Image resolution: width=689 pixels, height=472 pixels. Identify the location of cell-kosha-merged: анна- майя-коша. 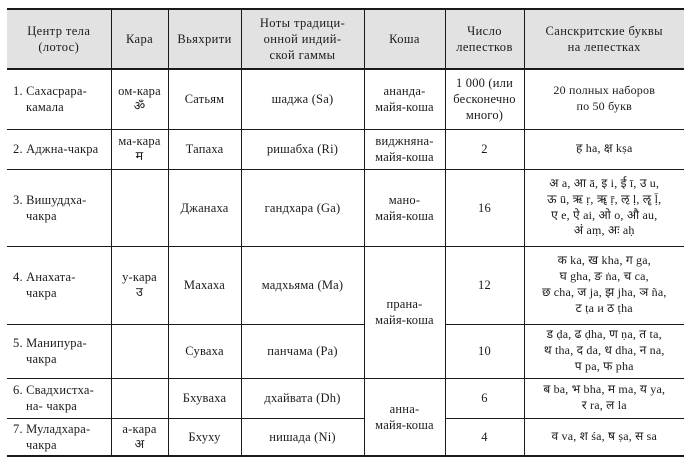
(404, 416).